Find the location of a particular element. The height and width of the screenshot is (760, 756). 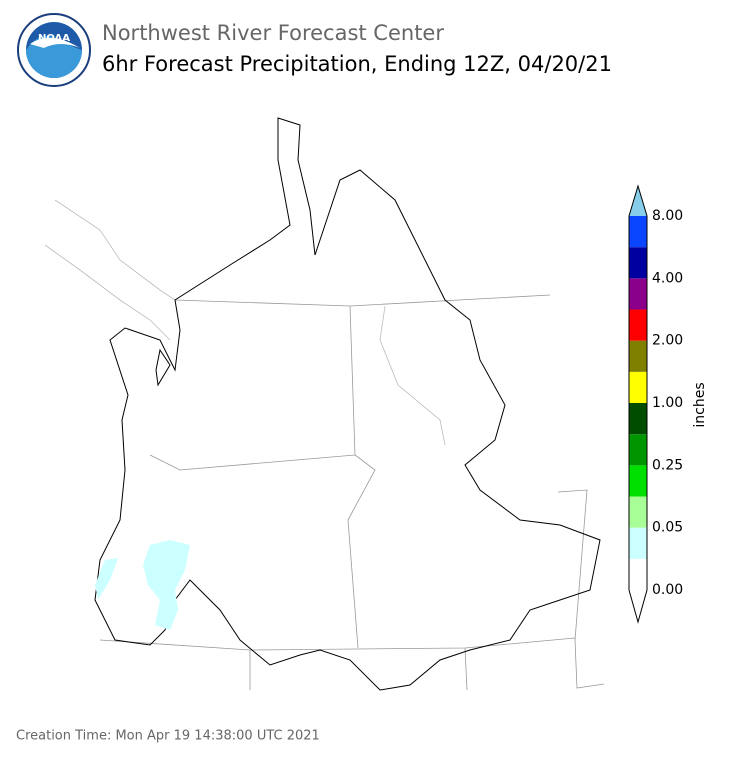

colorbar-under is located at coordinates (638, 606).